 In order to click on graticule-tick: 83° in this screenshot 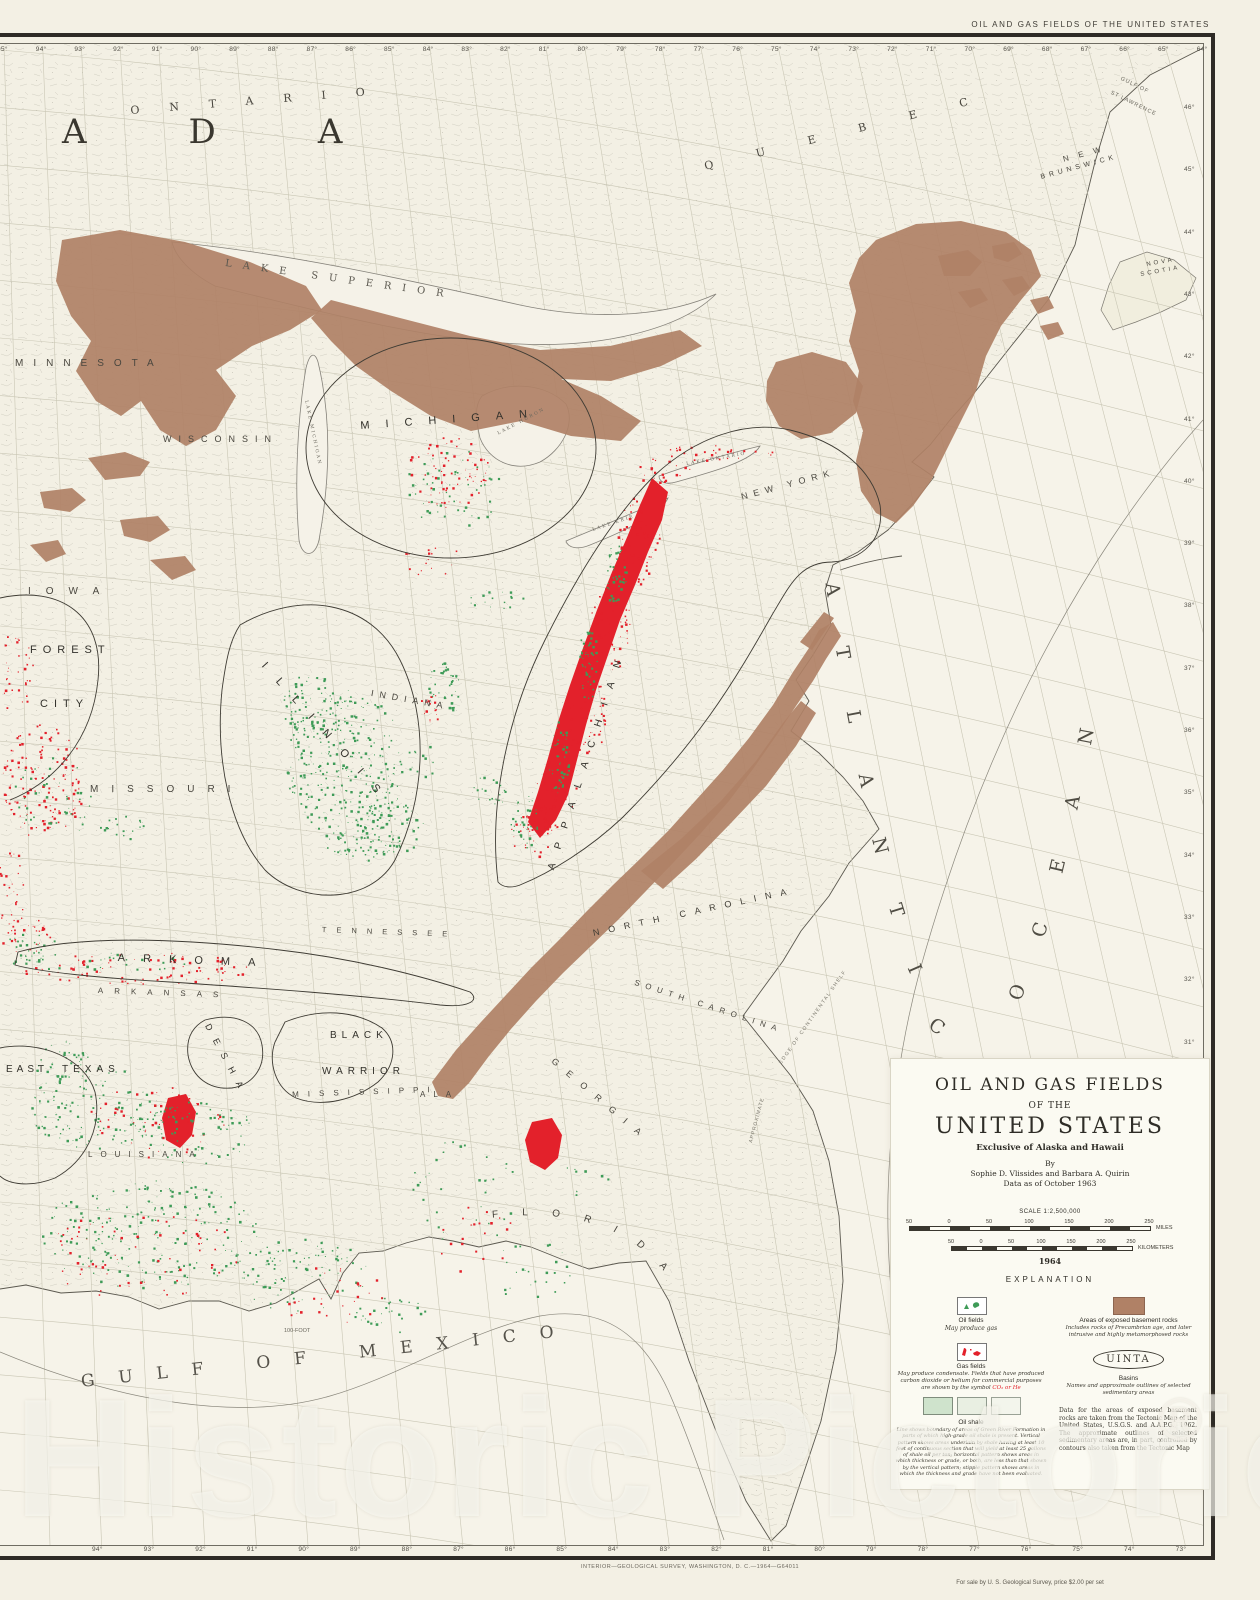, I will do `click(665, 1549)`.